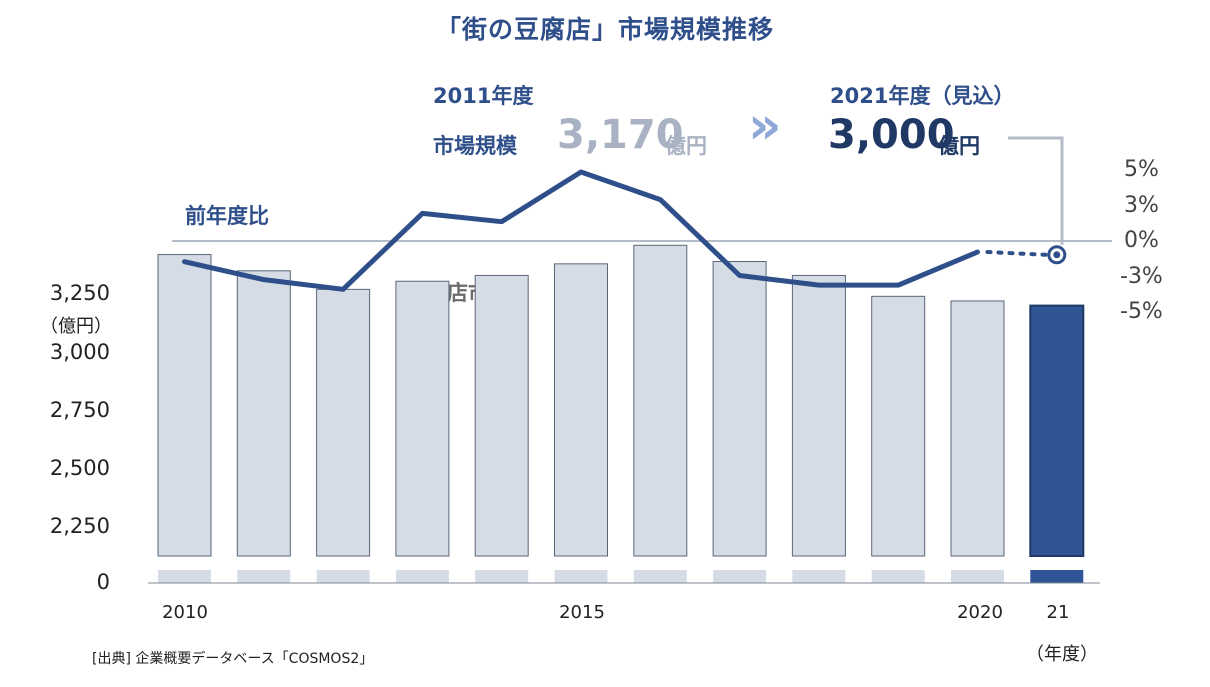  What do you see at coordinates (1017, 253) in the screenshot?
I see `yoy-projected-segment` at bounding box center [1017, 253].